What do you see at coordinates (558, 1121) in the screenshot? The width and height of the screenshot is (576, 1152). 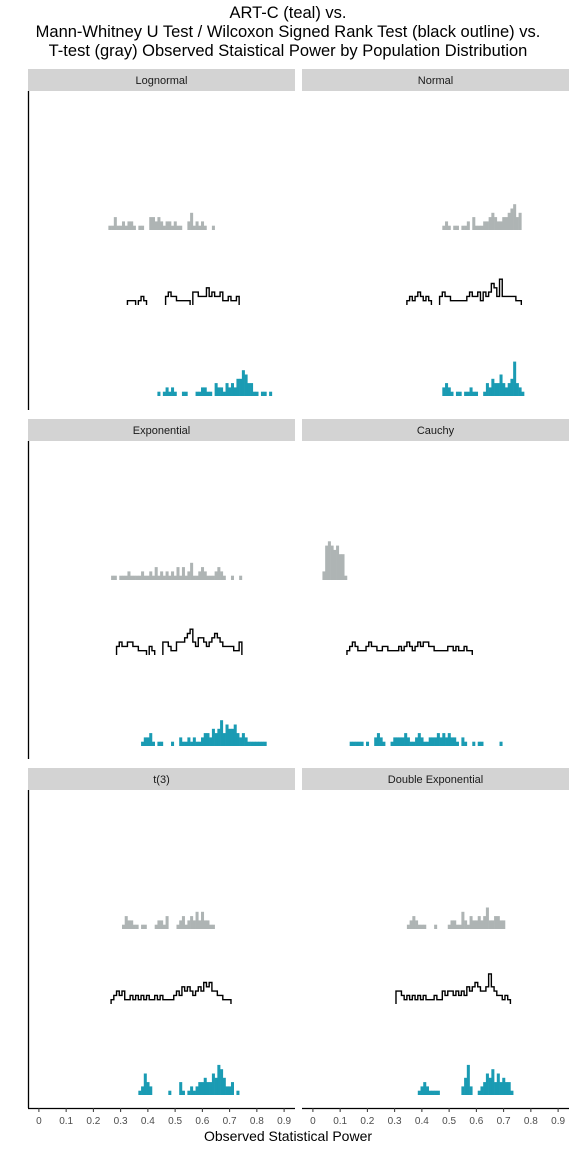 I see `x-tick-label: 0.9` at bounding box center [558, 1121].